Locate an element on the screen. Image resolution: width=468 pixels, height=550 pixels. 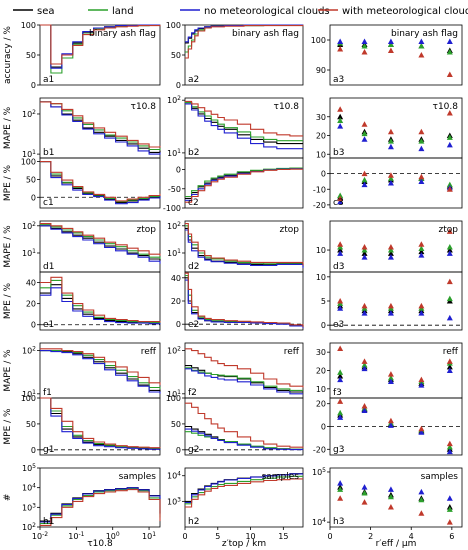
row-label: MAPE / % is located at coordinates (8, 127).